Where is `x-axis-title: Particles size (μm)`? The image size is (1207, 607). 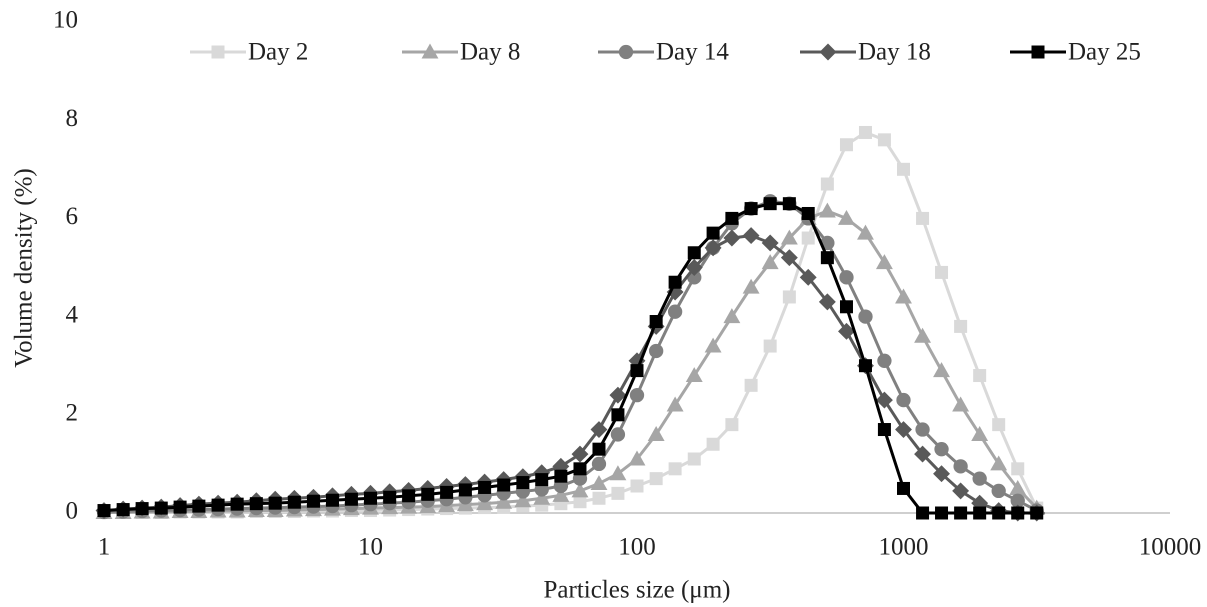
x-axis-title: Particles size (μm) is located at coordinates (637, 590).